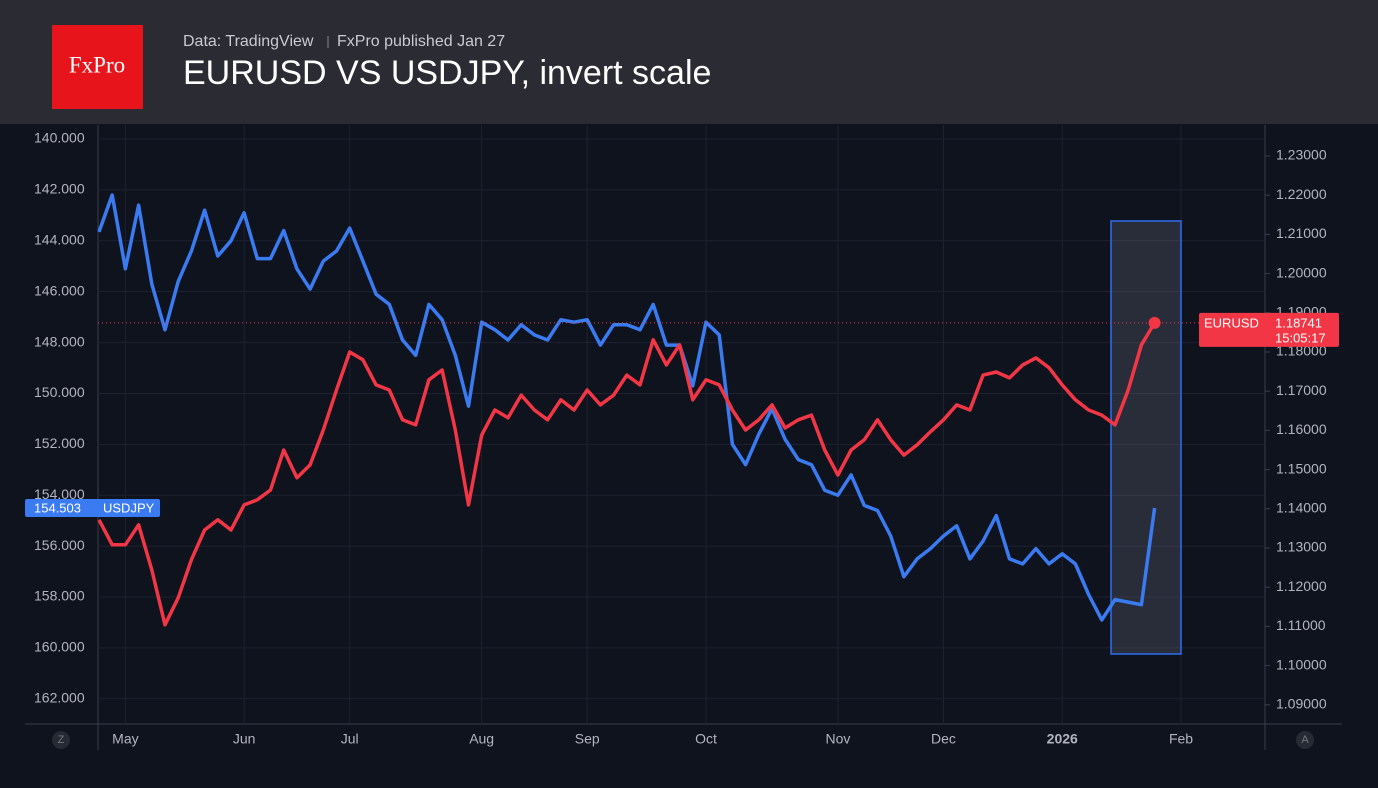 The height and width of the screenshot is (788, 1378). Describe the element at coordinates (481, 739) in the screenshot. I see `x-tick-label: Aug` at that location.